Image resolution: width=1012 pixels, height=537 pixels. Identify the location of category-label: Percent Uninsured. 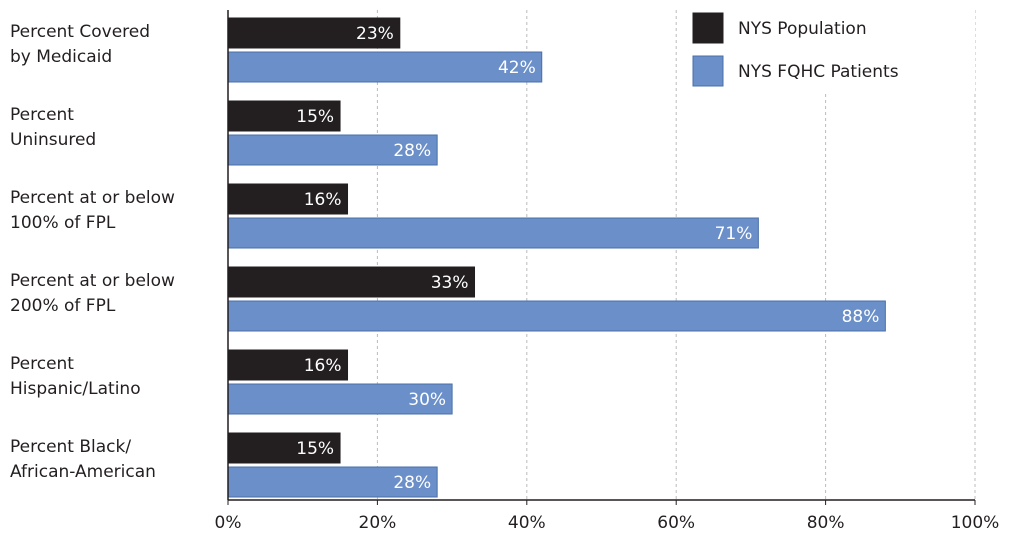
(53, 127).